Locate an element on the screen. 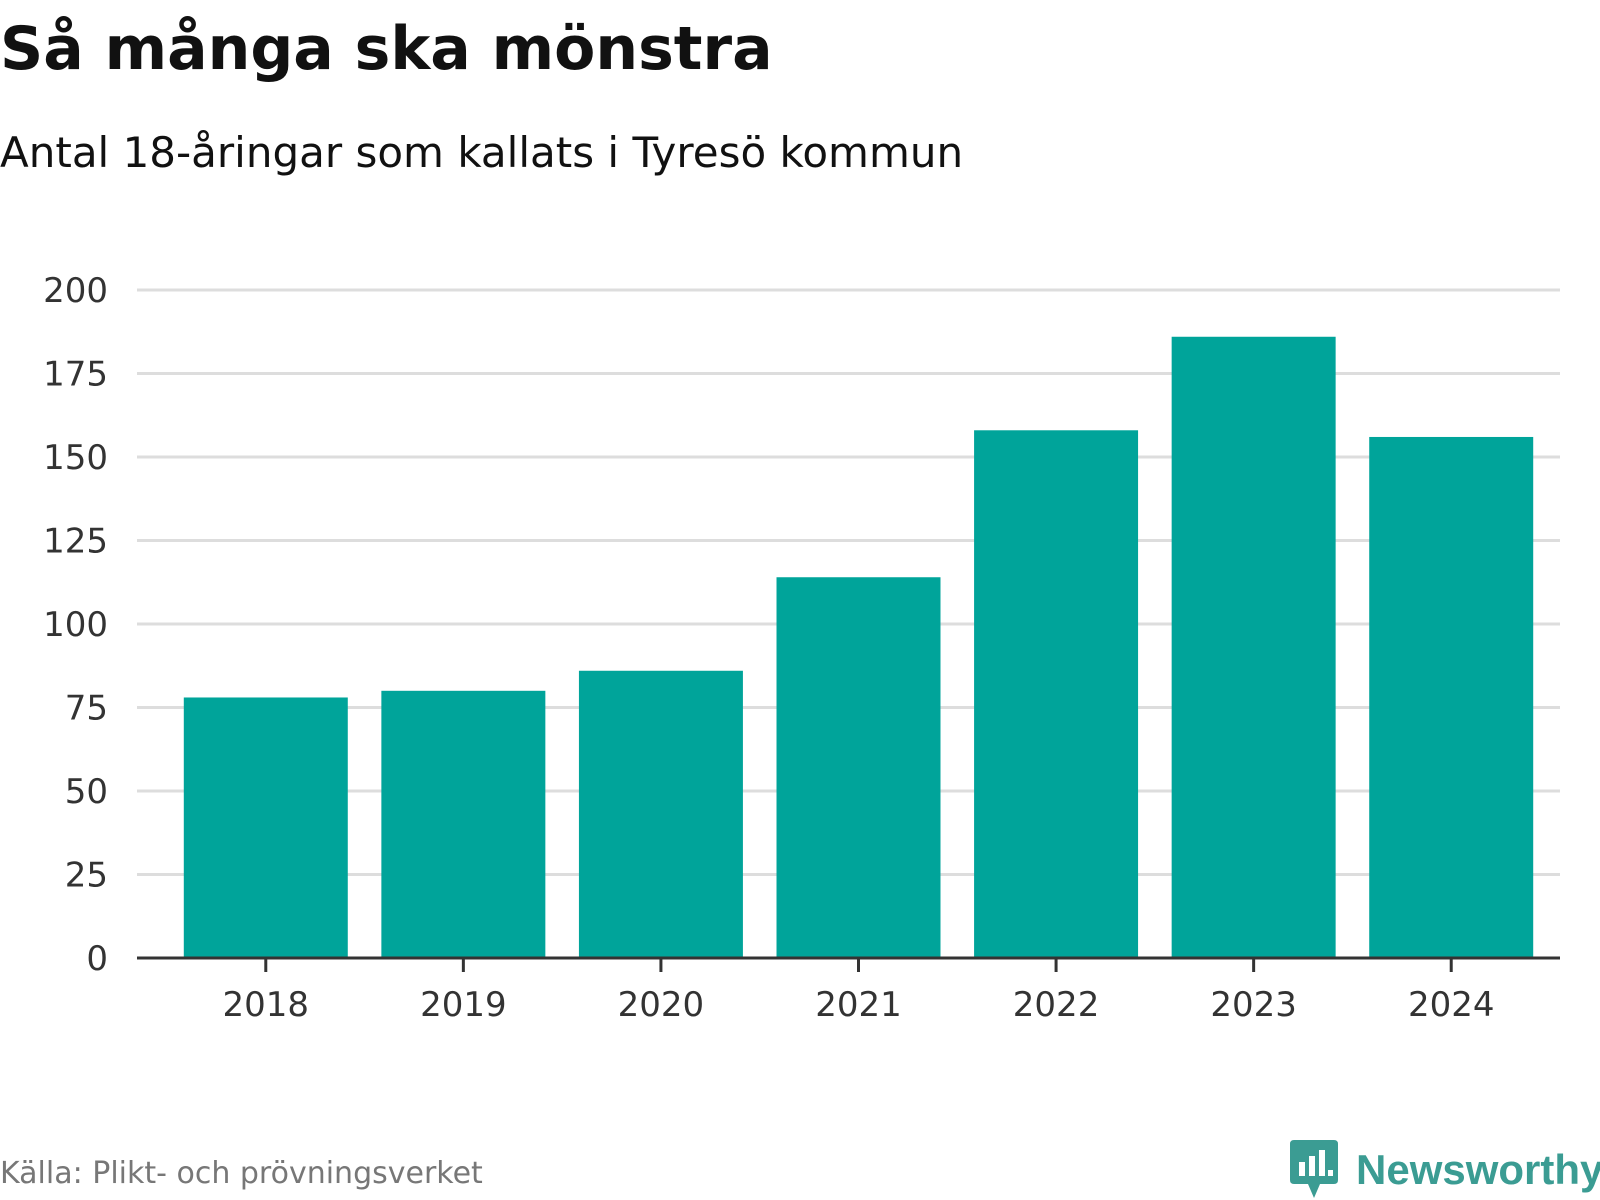  x-tick-label: 2022 is located at coordinates (1056, 1005).